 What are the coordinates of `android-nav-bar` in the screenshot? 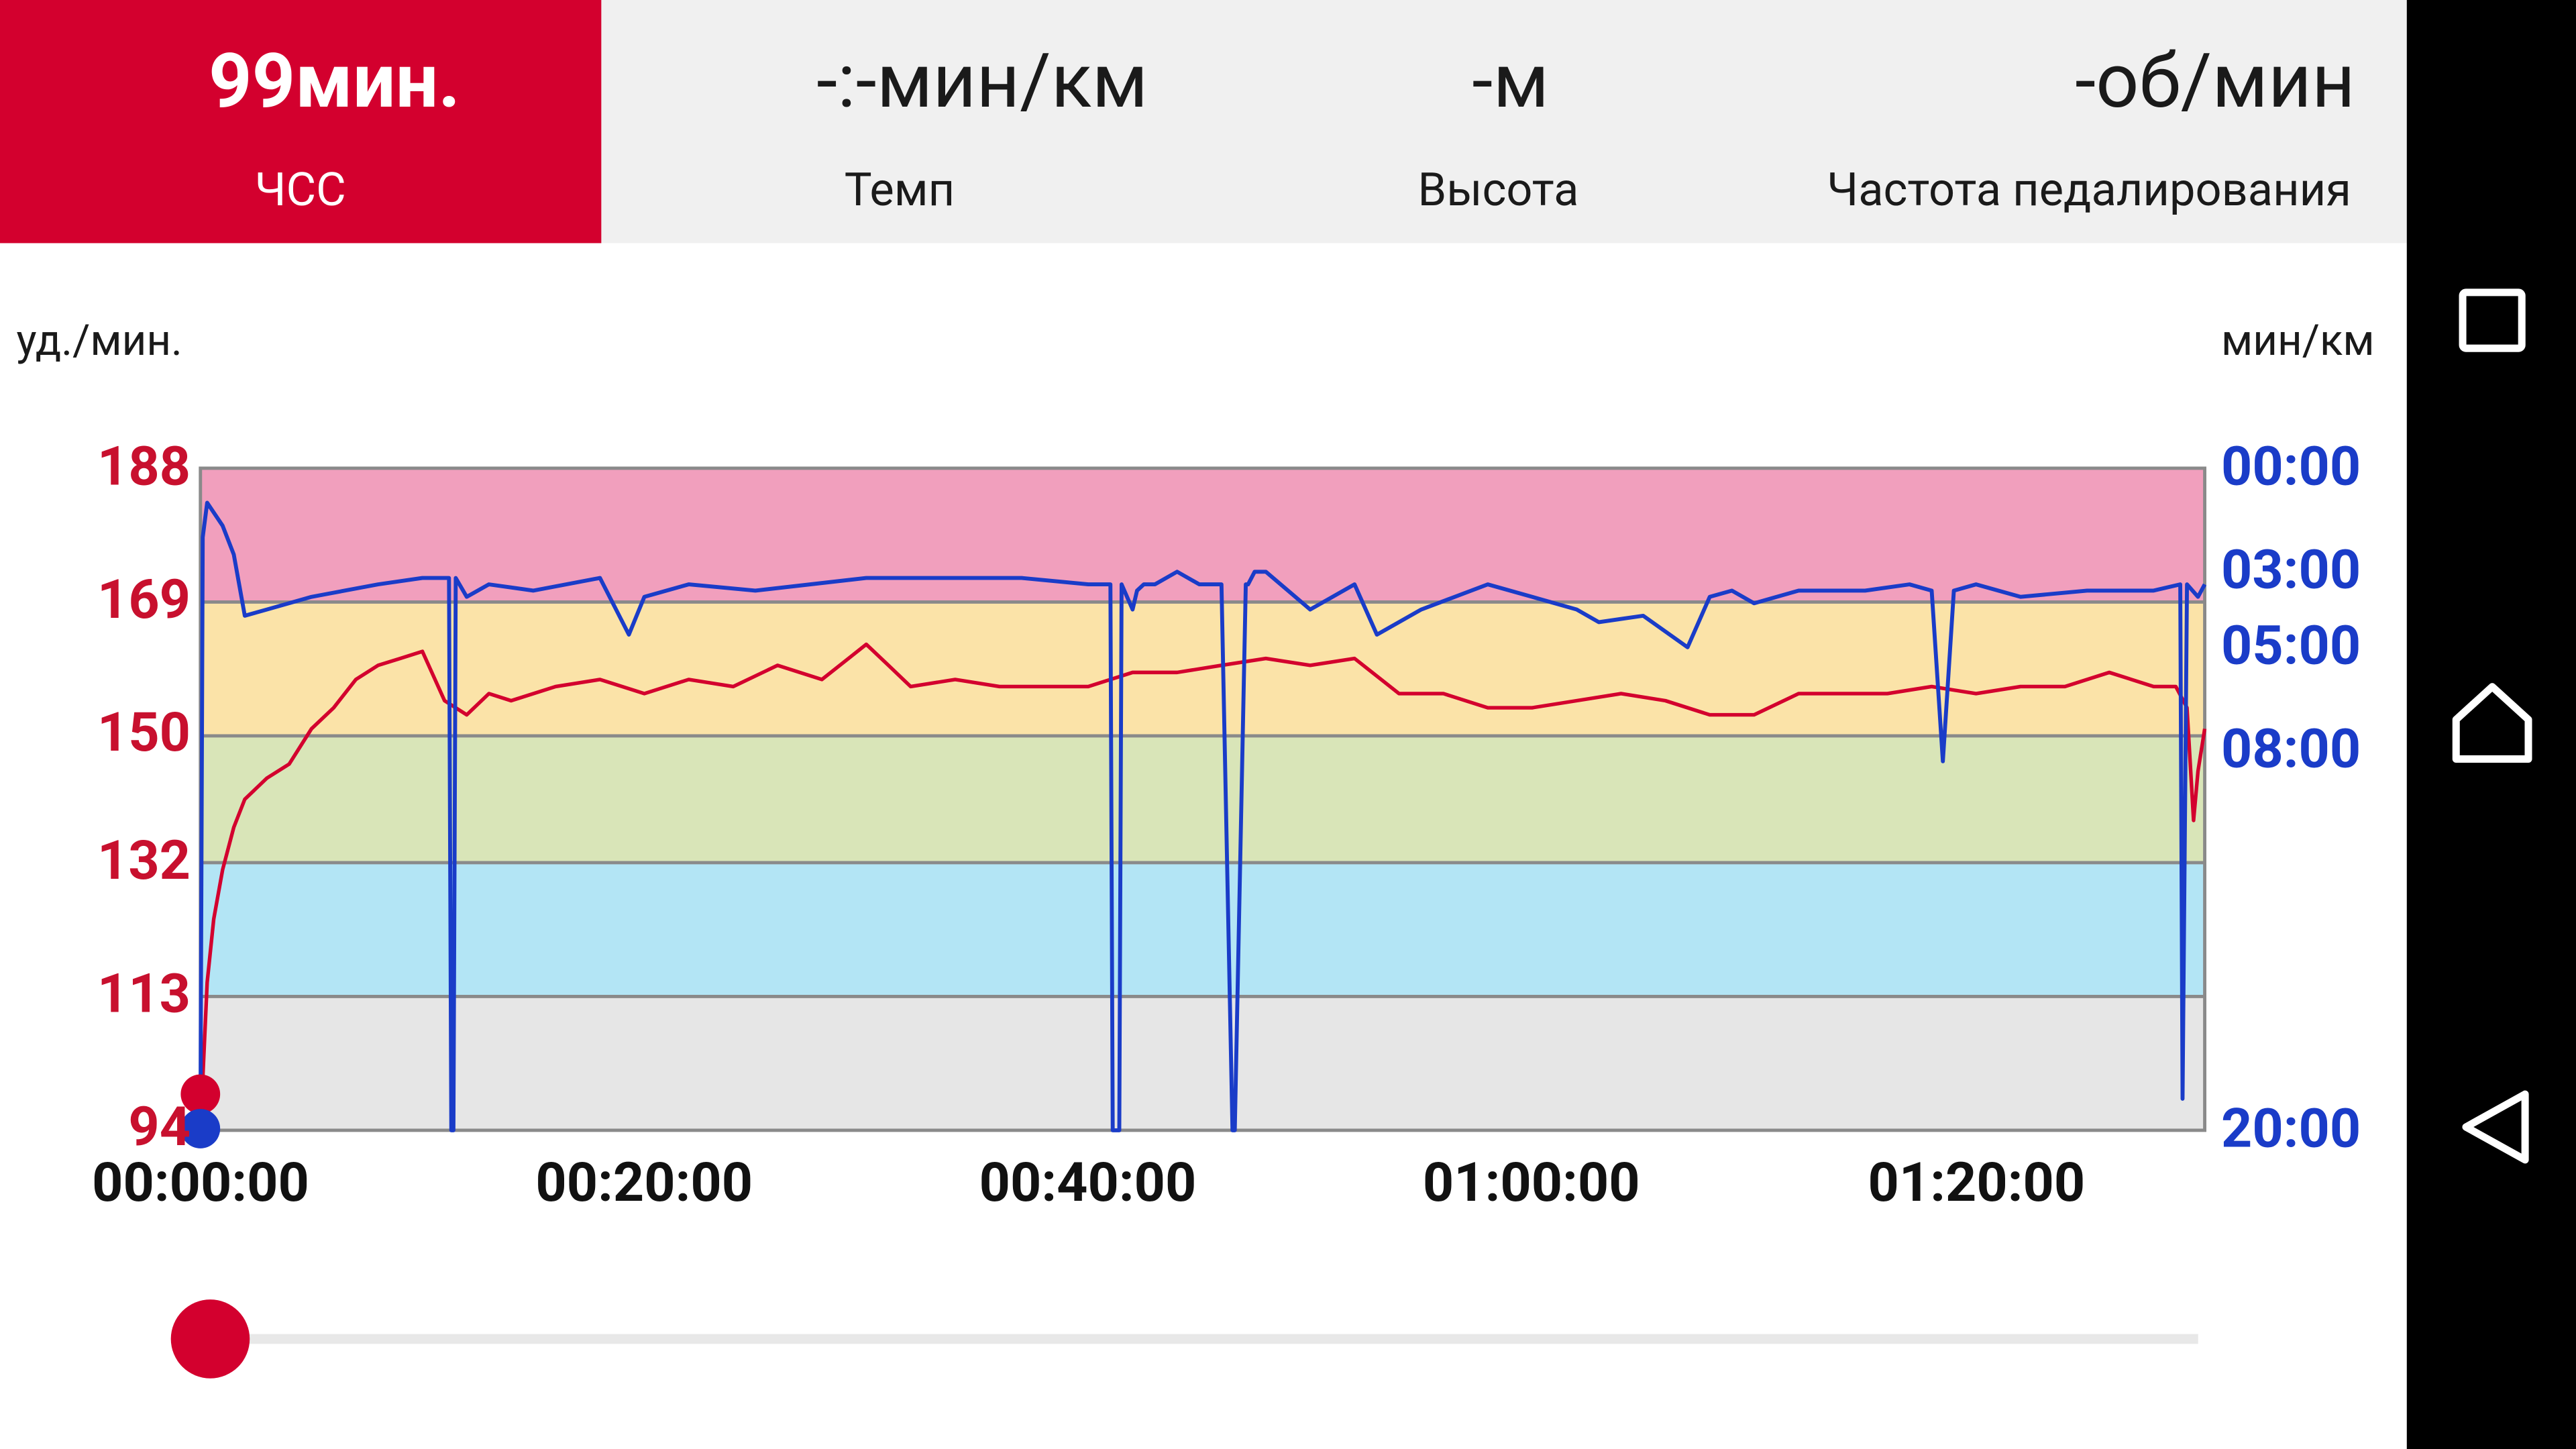 It's located at (2491, 724).